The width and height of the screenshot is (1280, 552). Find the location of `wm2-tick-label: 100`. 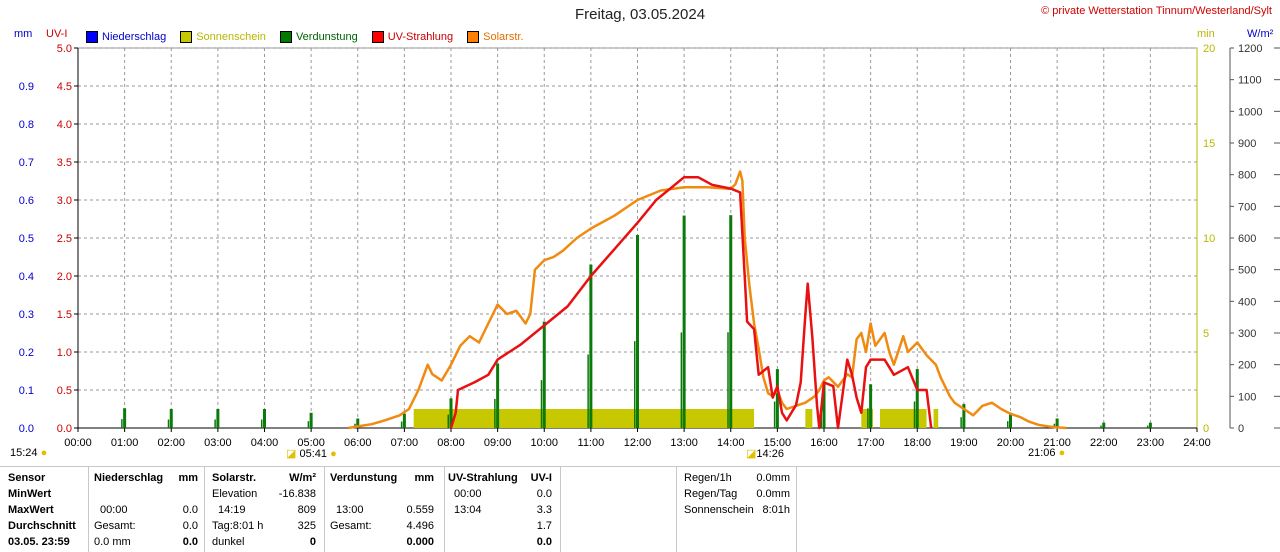

wm2-tick-label: 100 is located at coordinates (1247, 397).